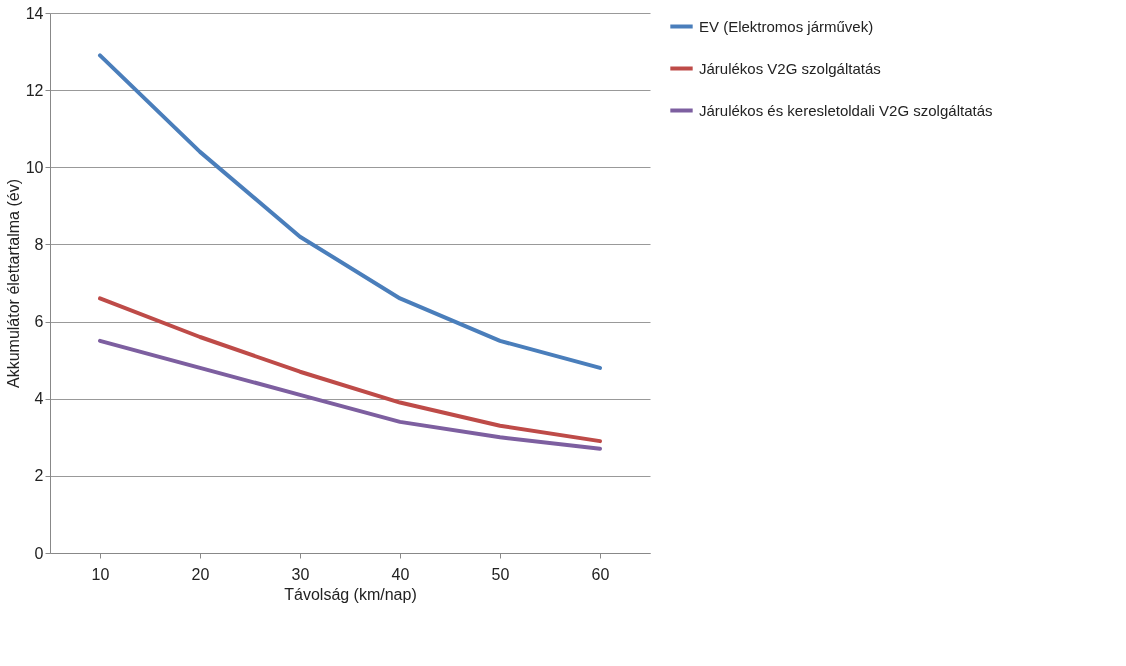 The image size is (1126, 666). I want to click on x-tick-label: 10, so click(100, 574).